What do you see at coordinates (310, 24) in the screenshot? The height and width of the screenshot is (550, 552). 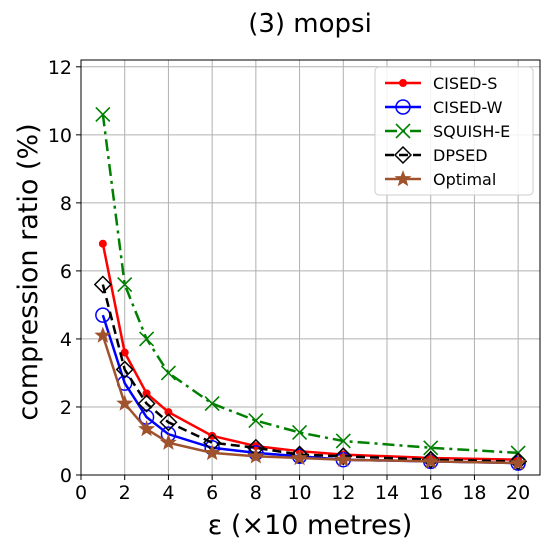 I see `chart-title: (3) mopsi` at bounding box center [310, 24].